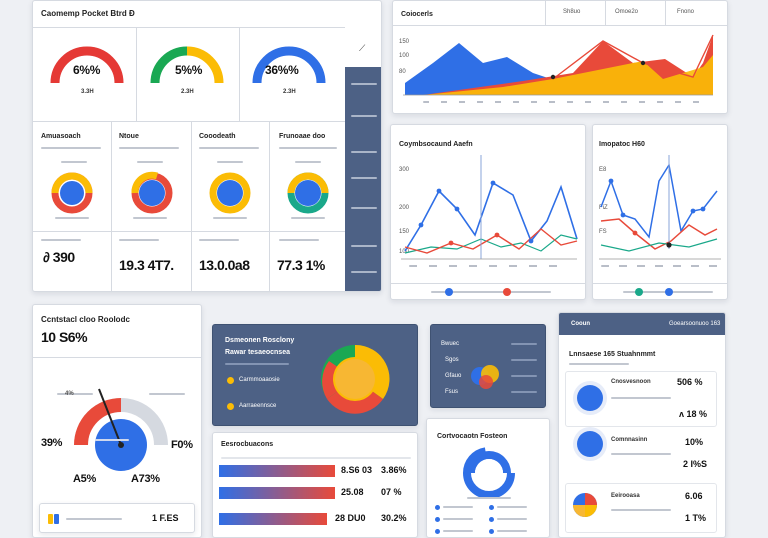 This screenshot has height=538, width=768. I want to click on donut-legend-2: Aarraeennsce, so click(258, 406).